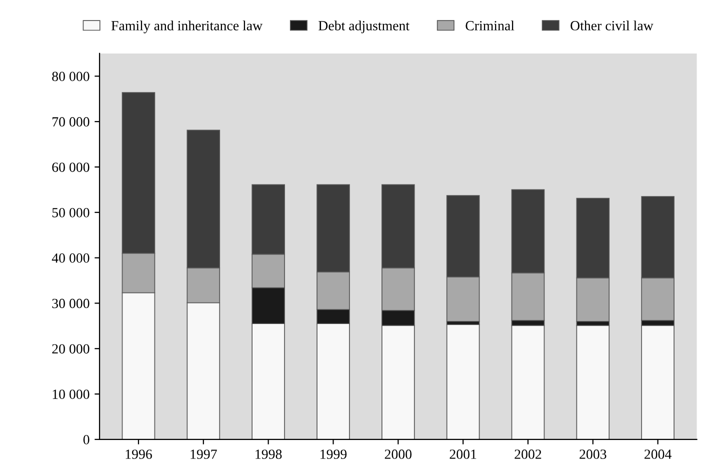 Image resolution: width=711 pixels, height=465 pixels. I want to click on legend-label: Criminal, so click(490, 25).